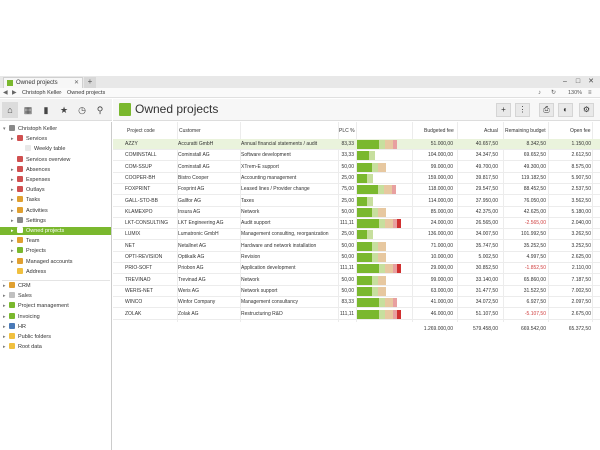 This screenshot has width=600, height=450. I want to click on sidebar-group: ▸ Invoicing, so click(55, 316).